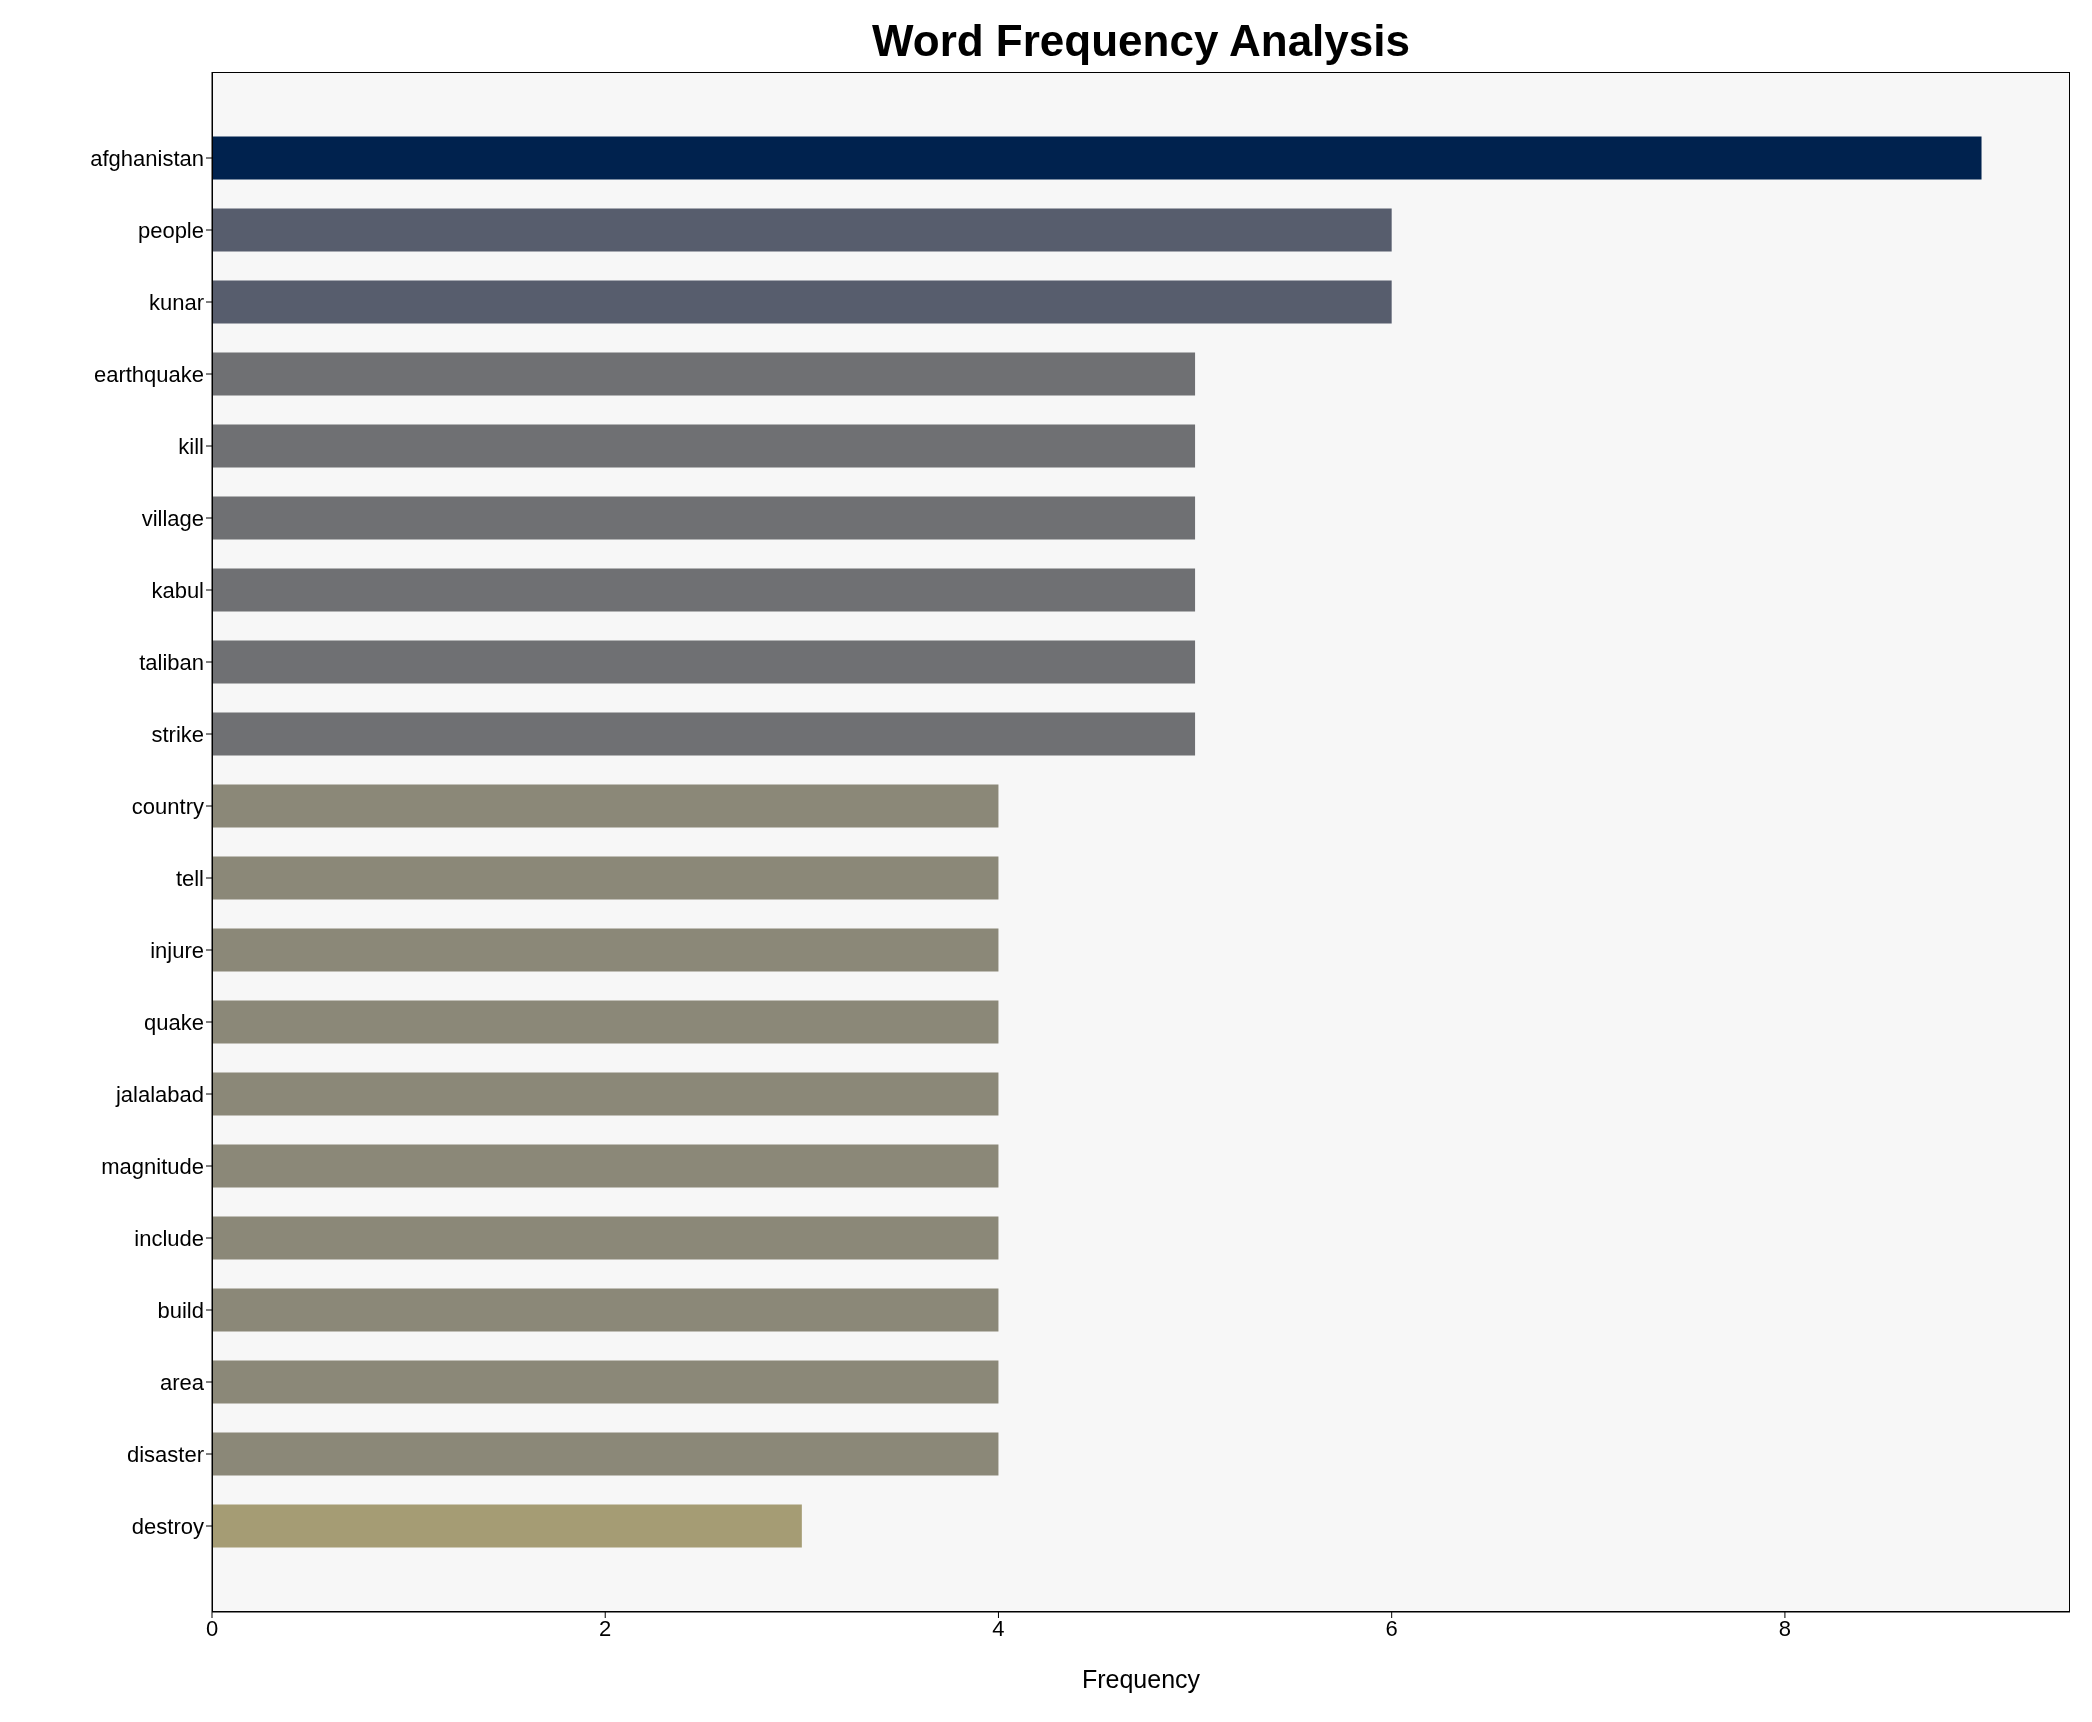  Describe the element at coordinates (165, 1454) in the screenshot. I see `y-tick-label: disaster` at that location.